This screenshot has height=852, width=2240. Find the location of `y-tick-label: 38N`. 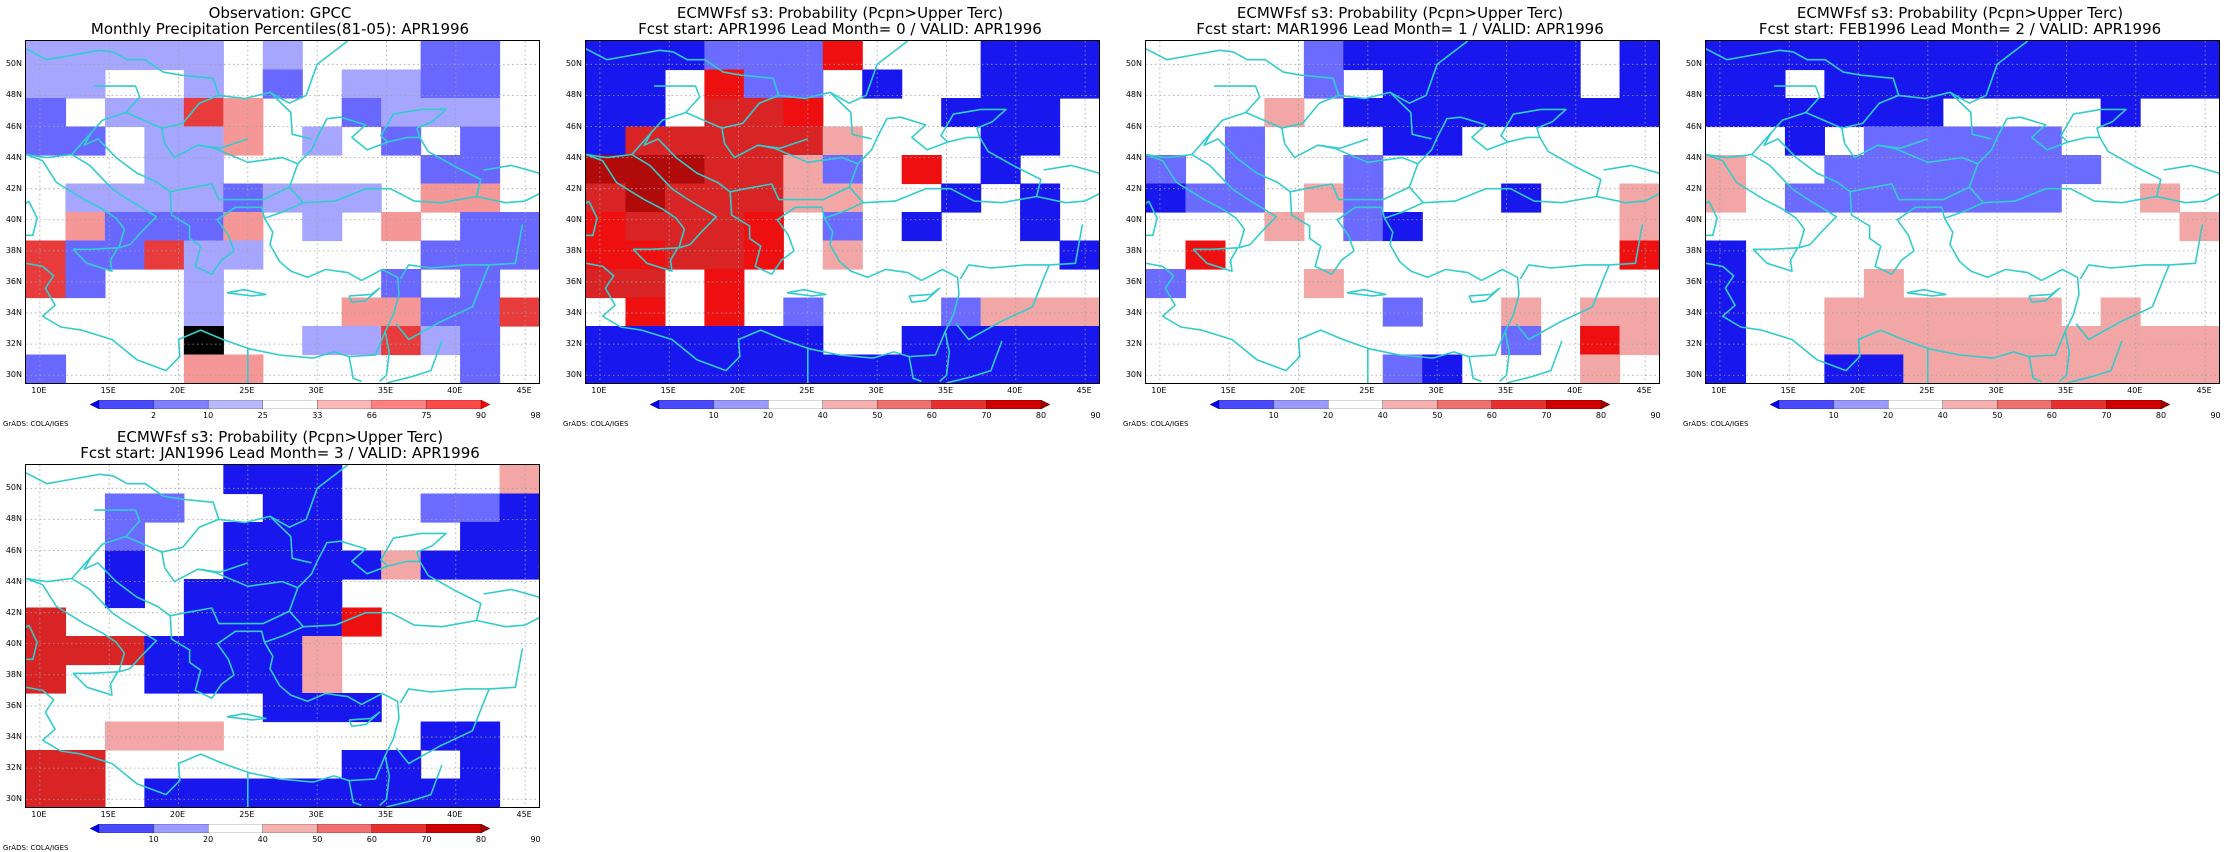

y-tick-label: 38N is located at coordinates (573, 250).